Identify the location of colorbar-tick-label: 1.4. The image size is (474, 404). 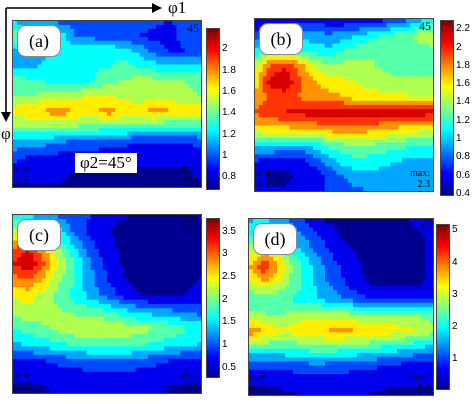
(229, 113).